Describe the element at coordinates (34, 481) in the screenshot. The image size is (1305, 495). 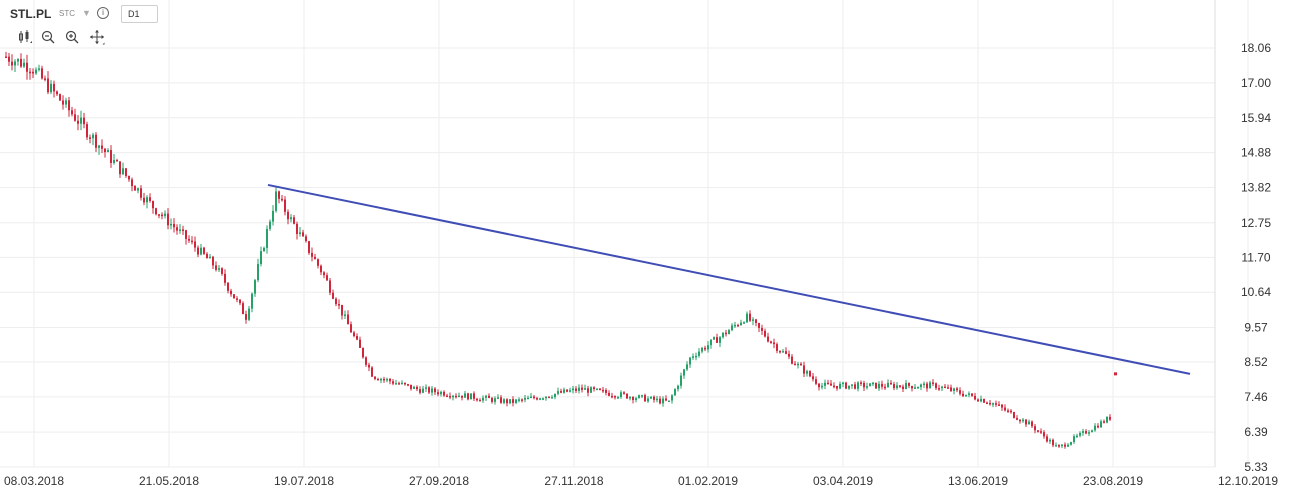
I see `x-tick-label: 08.03.2018` at that location.